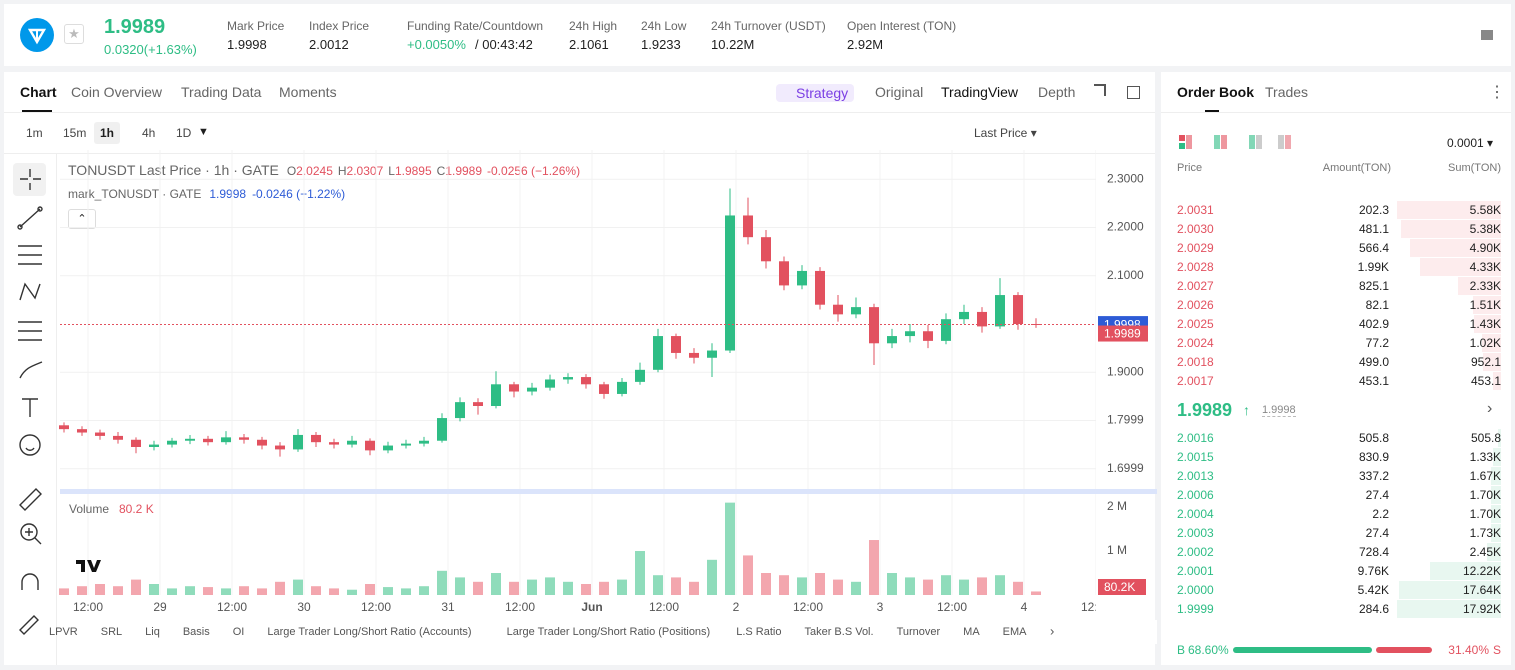 The width and height of the screenshot is (1515, 670). I want to click on interval: 15m, so click(75, 133).